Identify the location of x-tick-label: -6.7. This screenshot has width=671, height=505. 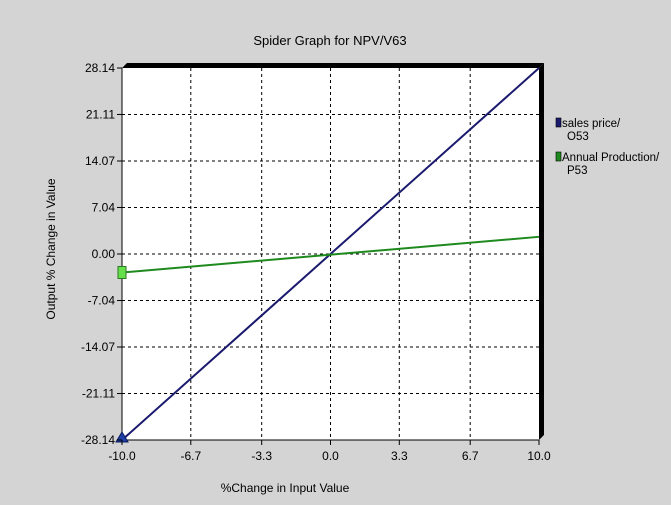
(190, 456).